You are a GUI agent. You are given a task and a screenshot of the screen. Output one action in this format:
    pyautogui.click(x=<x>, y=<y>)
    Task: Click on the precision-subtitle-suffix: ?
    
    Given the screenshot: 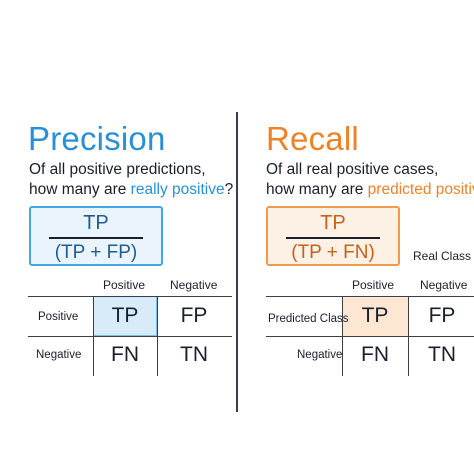 What is the action you would take?
    pyautogui.click(x=229, y=189)
    